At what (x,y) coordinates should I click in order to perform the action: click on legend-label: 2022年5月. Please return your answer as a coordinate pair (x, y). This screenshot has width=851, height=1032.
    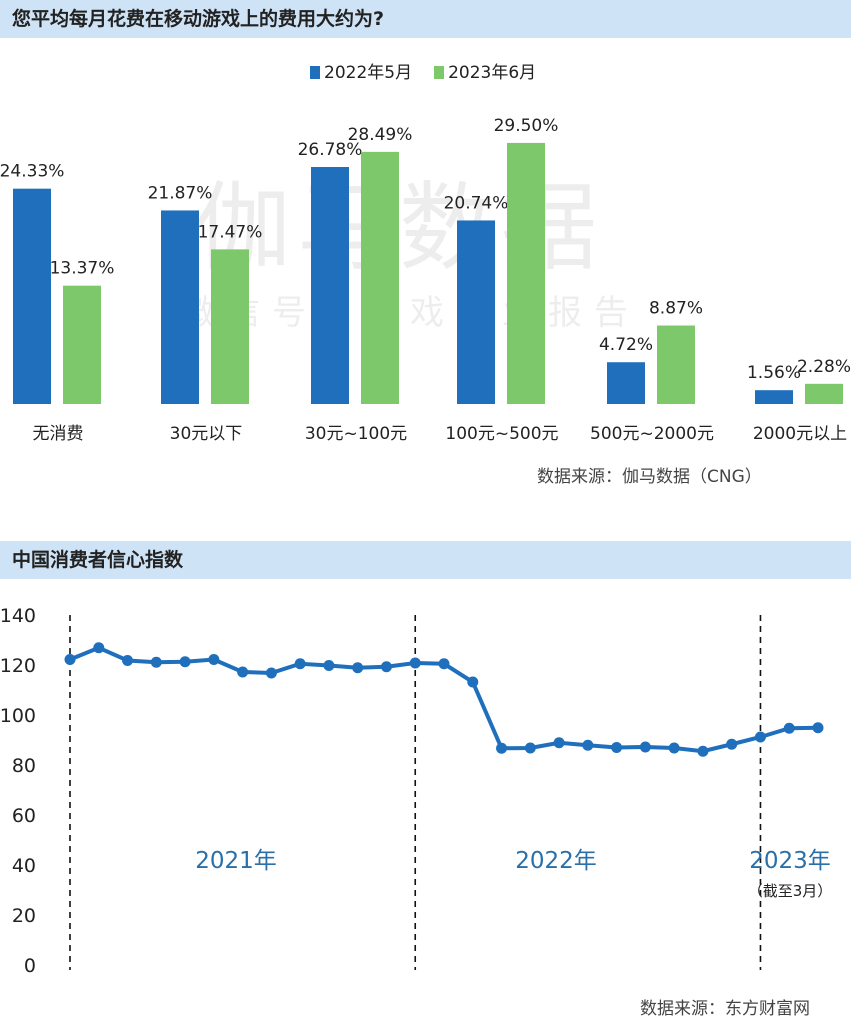
    Looking at the image, I should click on (368, 73).